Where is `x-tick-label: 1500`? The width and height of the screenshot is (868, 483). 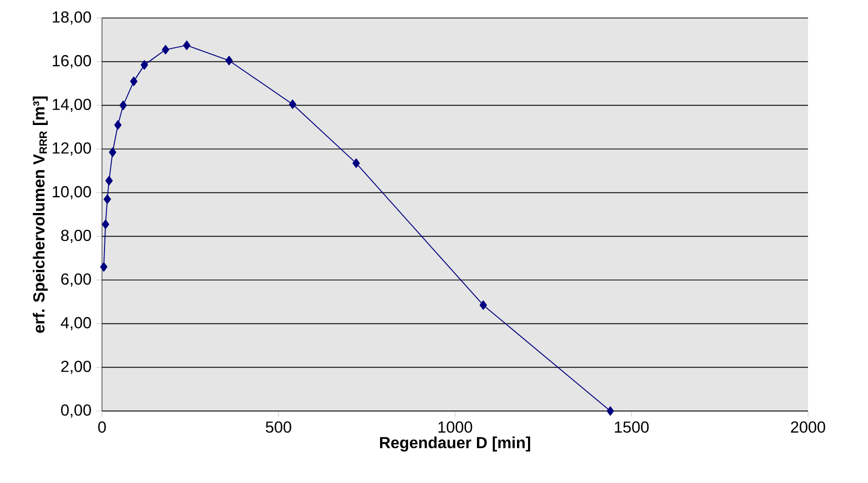 x-tick-label: 1500 is located at coordinates (631, 427).